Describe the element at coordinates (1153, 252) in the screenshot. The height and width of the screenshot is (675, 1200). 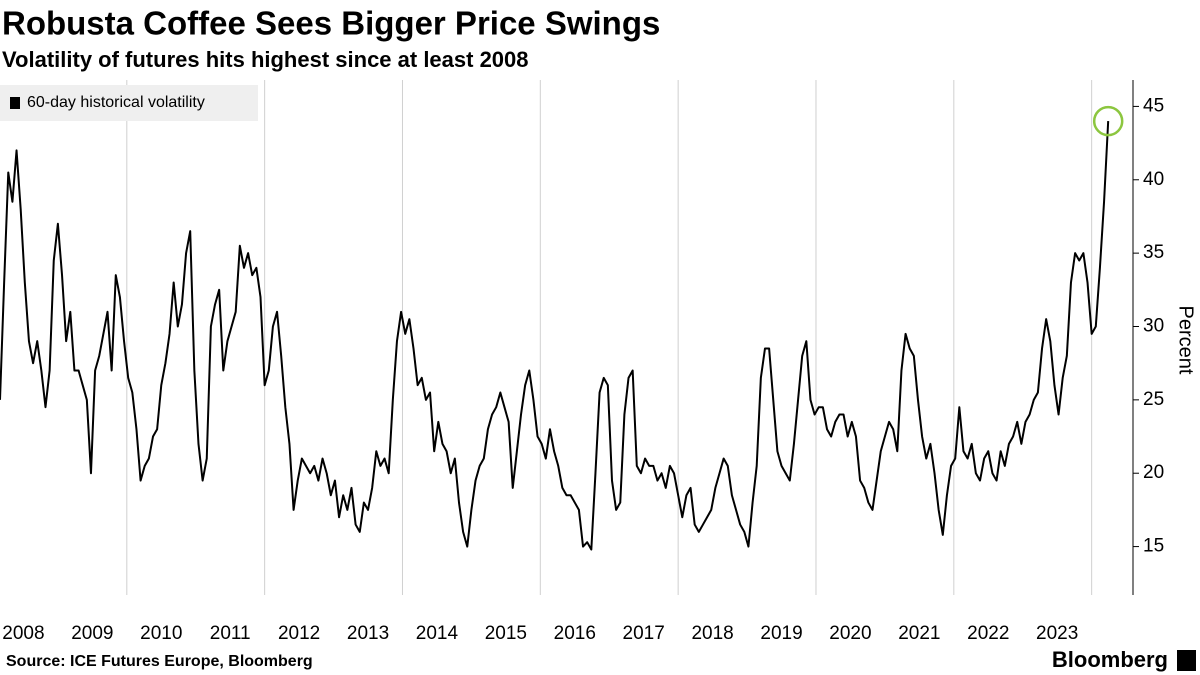
I see `y-tick-label: 35` at that location.